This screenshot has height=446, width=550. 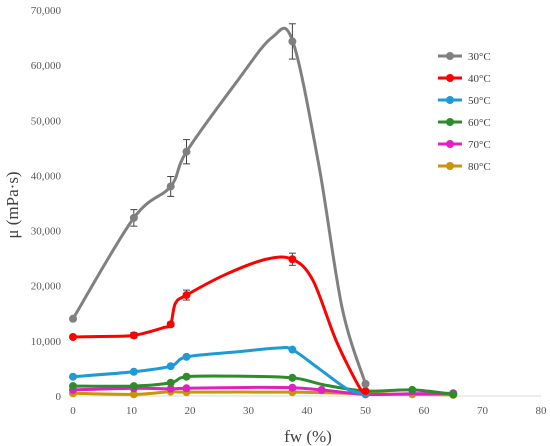 What do you see at coordinates (464, 123) in the screenshot?
I see `legend-item: 60°C` at bounding box center [464, 123].